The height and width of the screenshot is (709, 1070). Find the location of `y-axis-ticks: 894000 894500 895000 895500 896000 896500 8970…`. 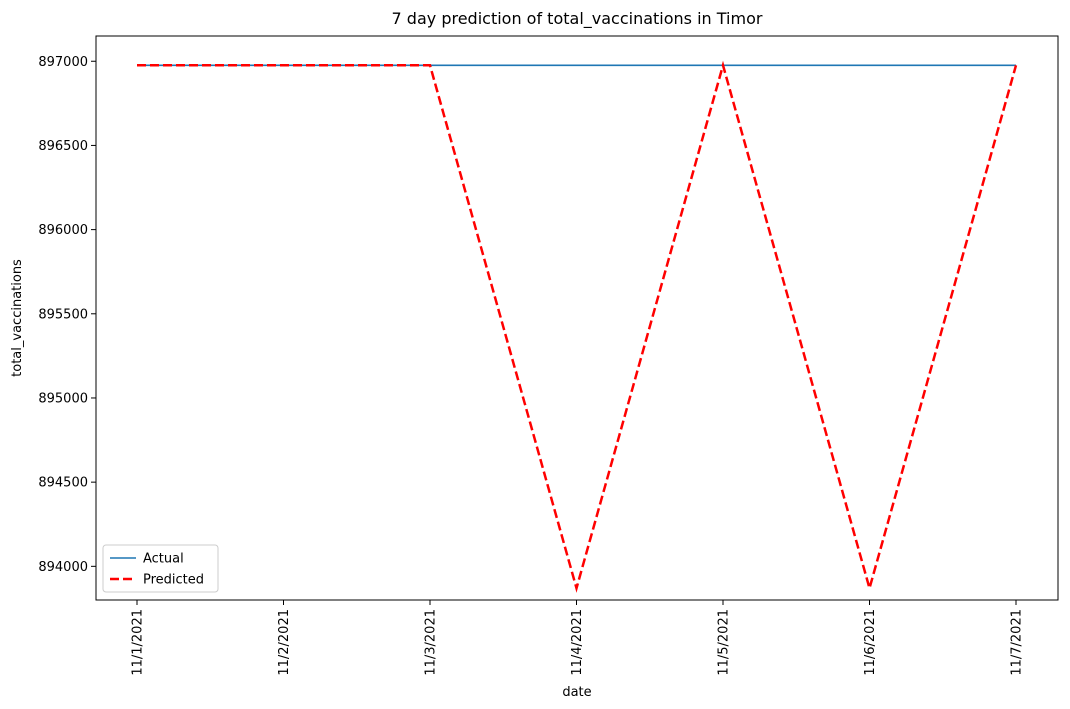

y-axis-ticks: 894000 894500 895000 895500 896000 896500 8970… is located at coordinates (67, 315).